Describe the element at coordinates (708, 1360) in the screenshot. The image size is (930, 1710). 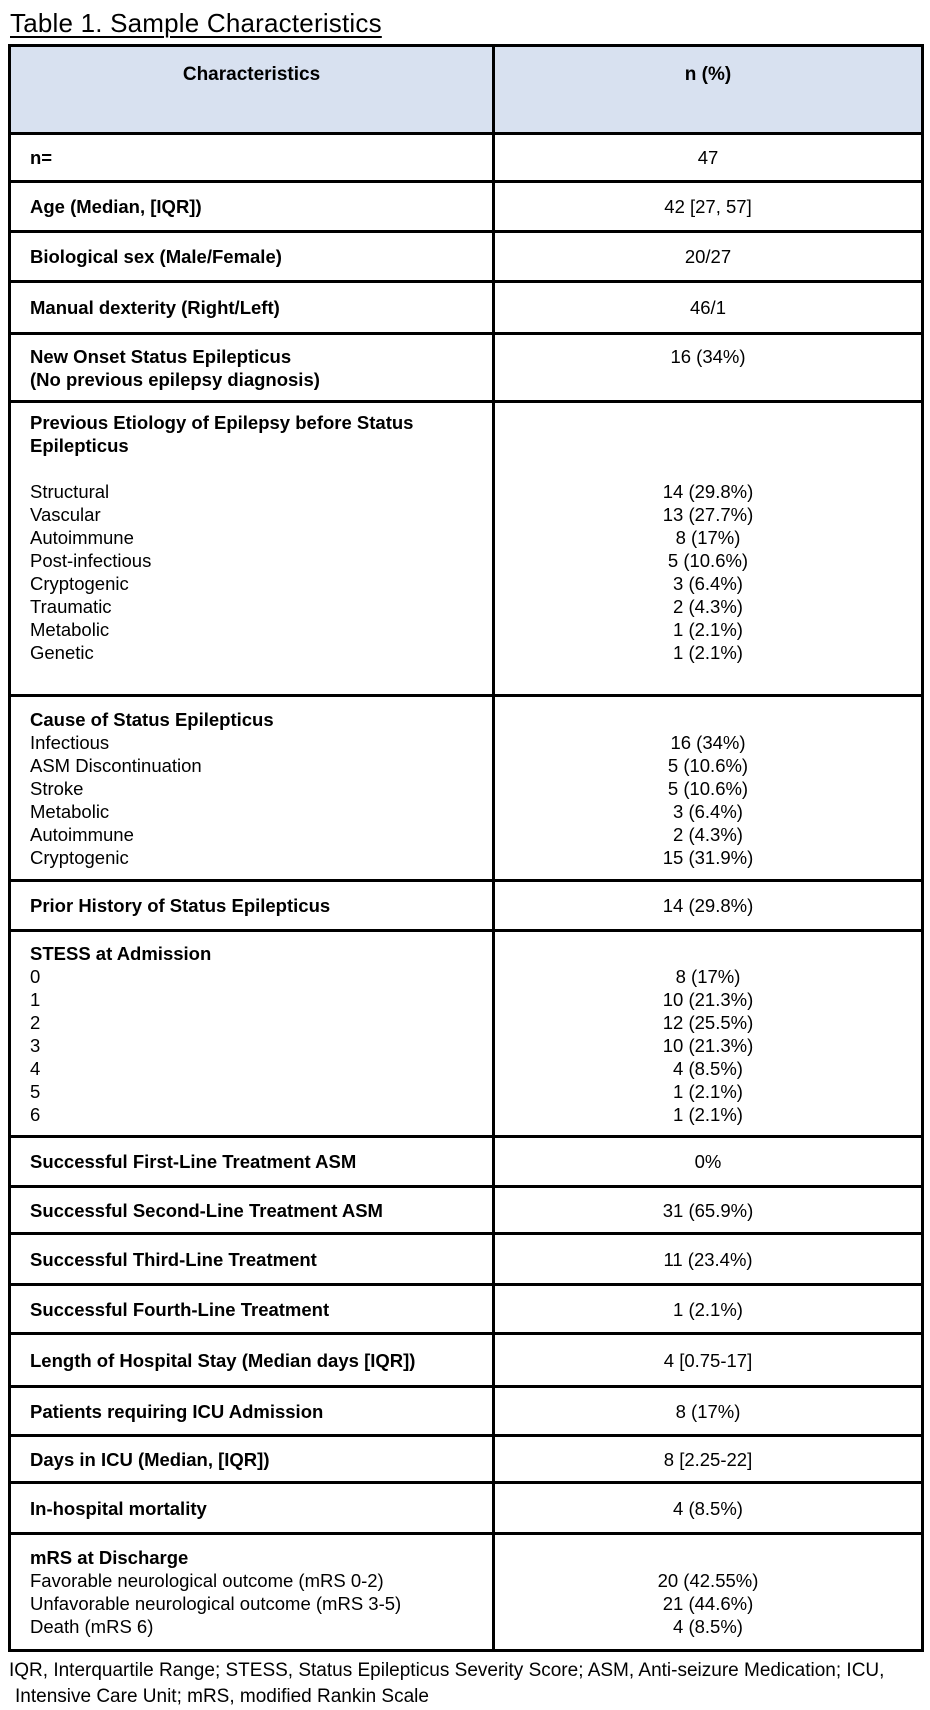
I see `value-cell-length-of-hospital-stay: 4 [0.75-17]` at that location.